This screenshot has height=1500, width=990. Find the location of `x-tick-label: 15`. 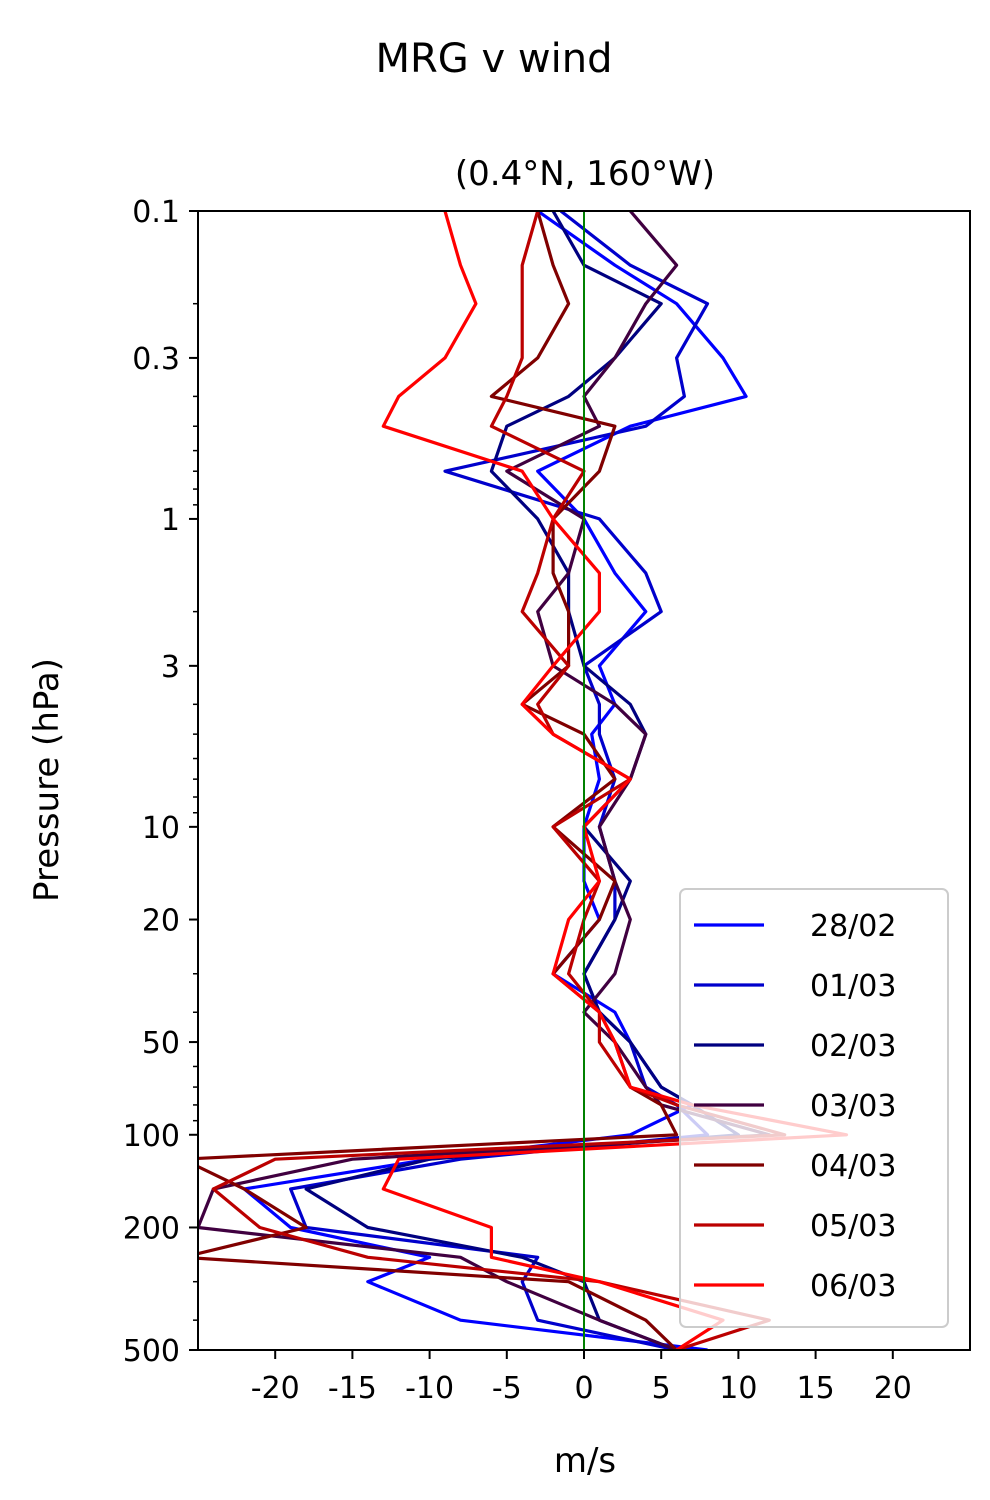

x-tick-label: 15 is located at coordinates (816, 1388).